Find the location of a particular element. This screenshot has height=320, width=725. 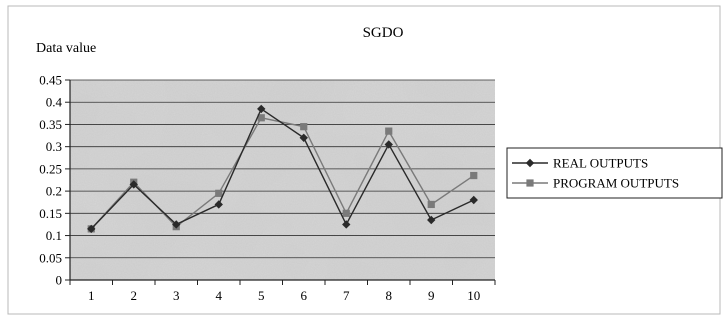

y-tick-labels: 0 0.05 0.1 0.15 0.2 0.25 0.3 0.35 0.4 0.45 is located at coordinates (50, 180).